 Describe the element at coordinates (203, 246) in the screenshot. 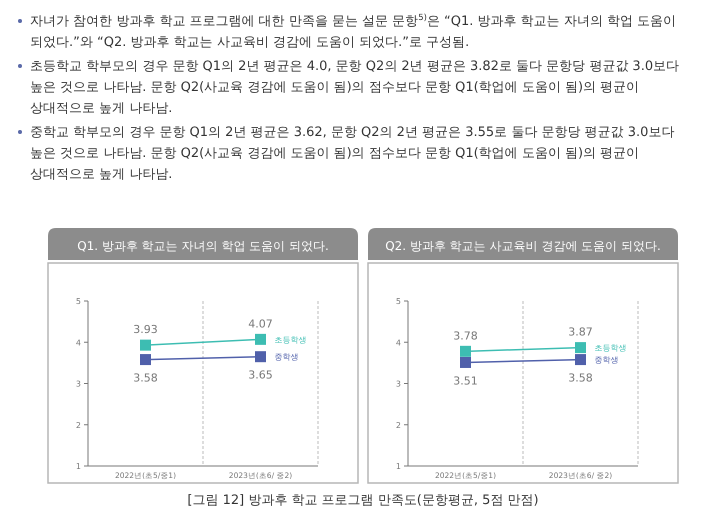

I see `chart-title: Q1. 방과후 학교는 자녀의 학업 도움이 되었다.` at that location.